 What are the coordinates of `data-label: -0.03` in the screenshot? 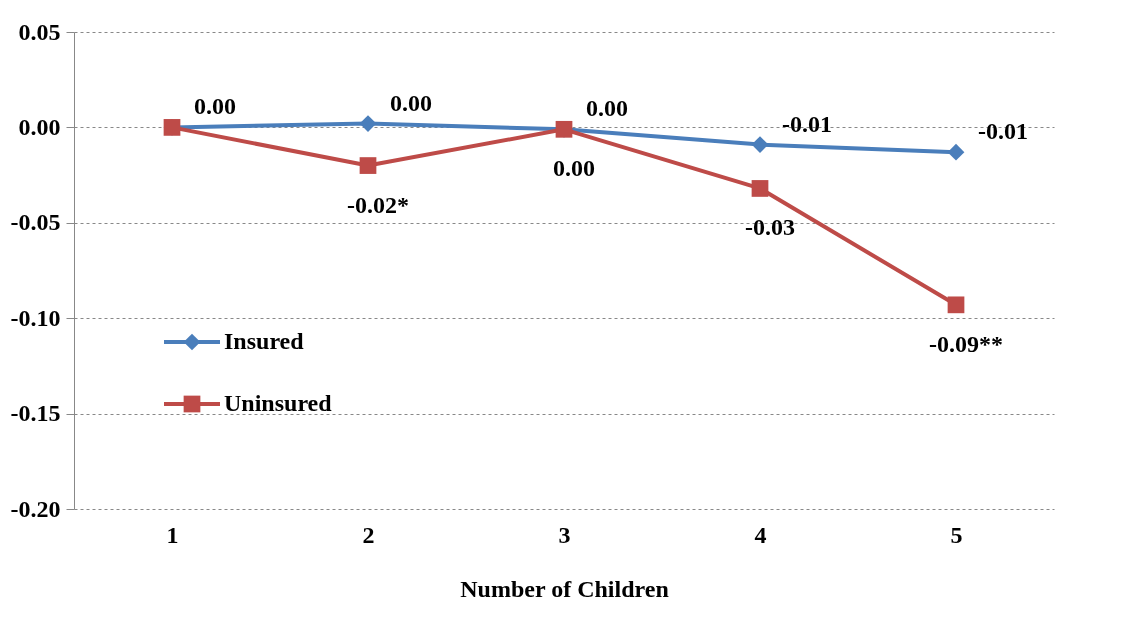 It's located at (770, 227).